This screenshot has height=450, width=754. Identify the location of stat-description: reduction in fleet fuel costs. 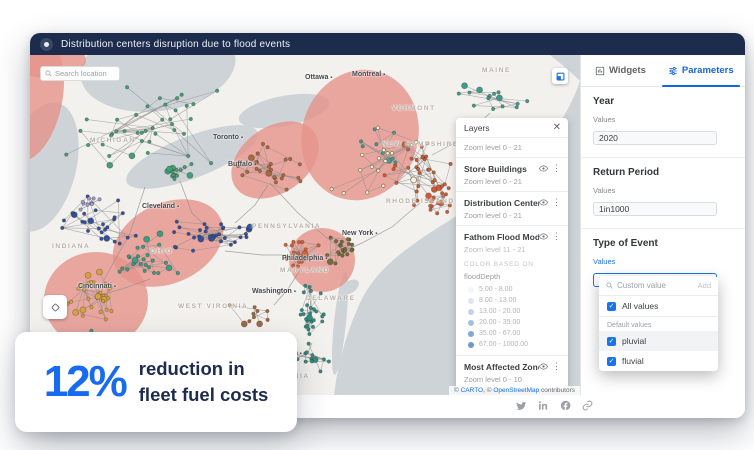
(203, 381).